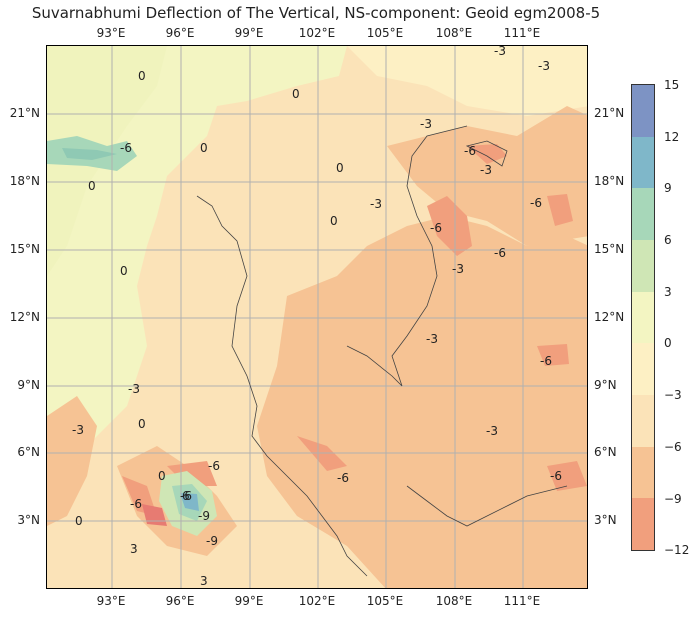  Describe the element at coordinates (605, 452) in the screenshot. I see `lat-tick-right: 6°N` at that location.